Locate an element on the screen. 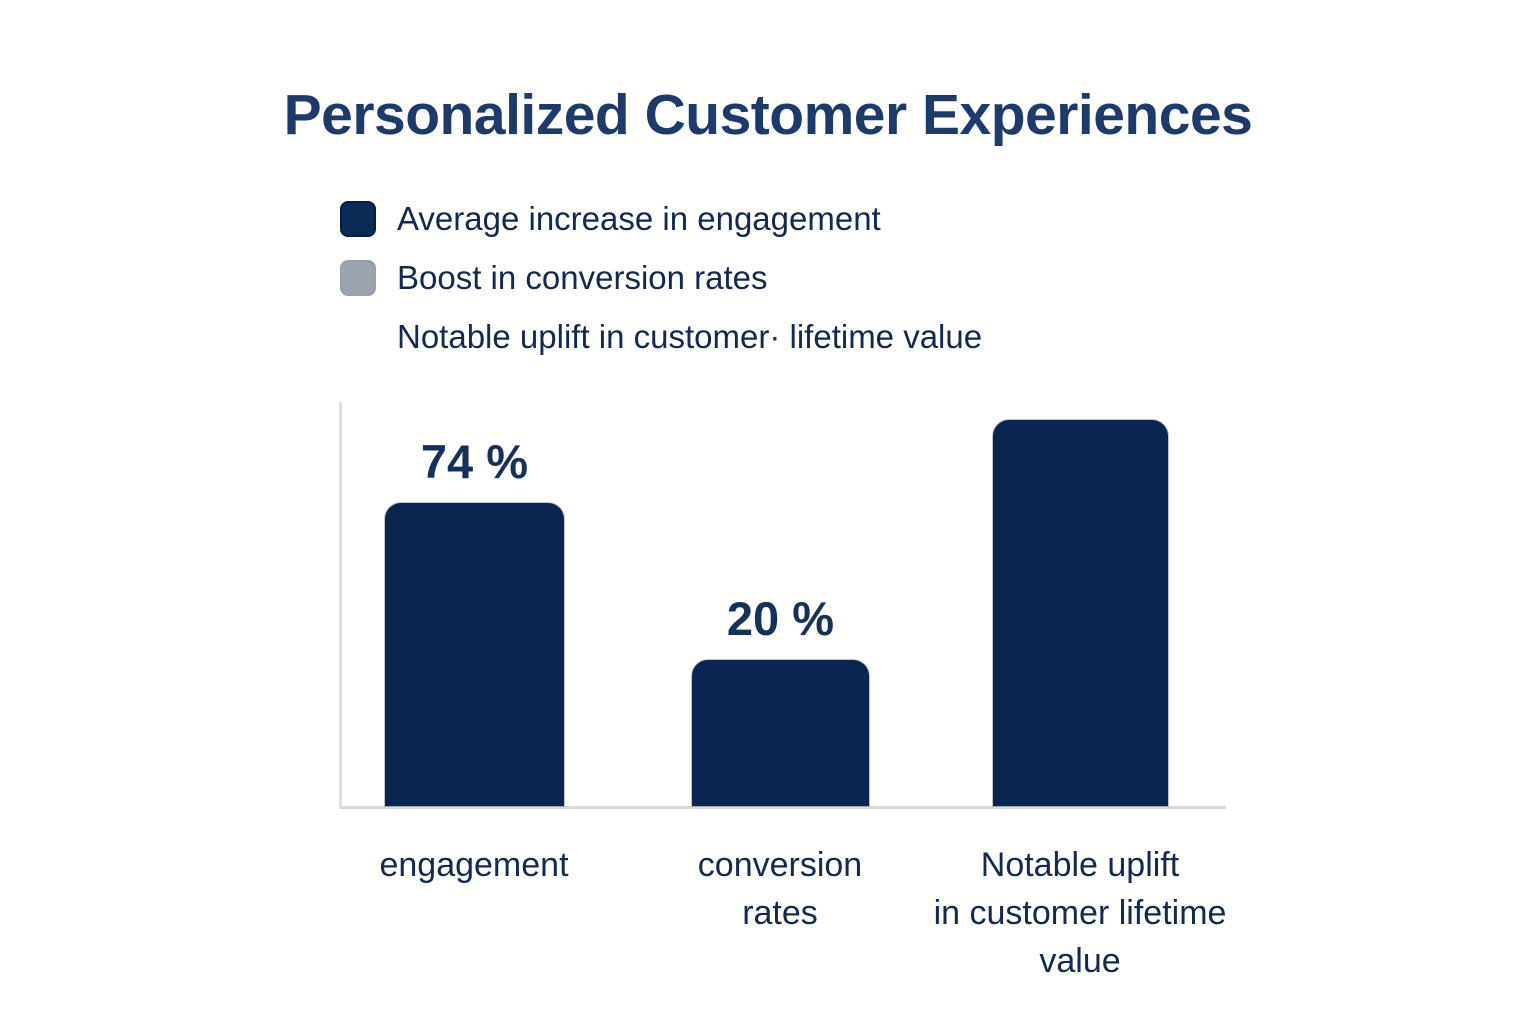  bar-value-label: 20 % is located at coordinates (780, 618).